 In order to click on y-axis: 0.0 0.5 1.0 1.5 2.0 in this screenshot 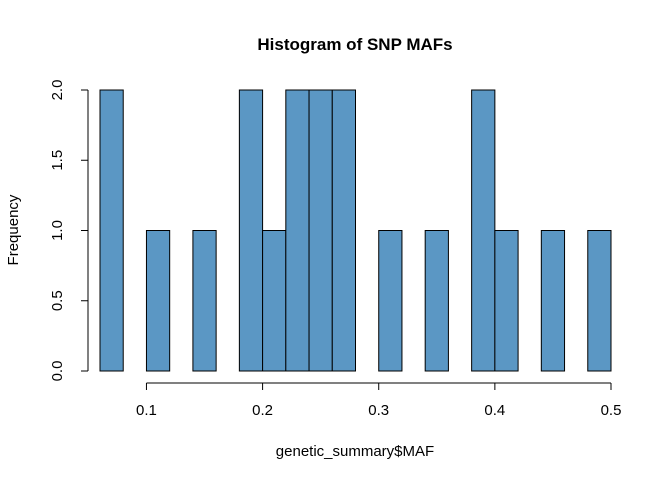, I will do `click(69, 231)`.